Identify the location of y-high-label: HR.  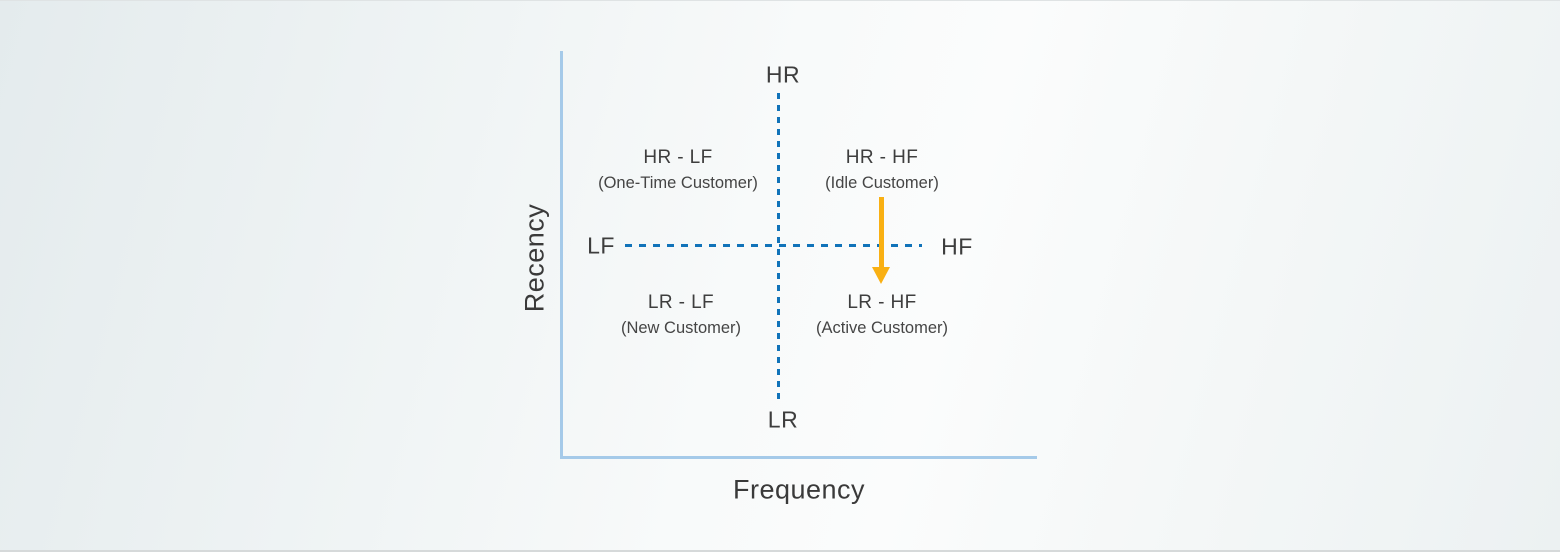
(783, 74).